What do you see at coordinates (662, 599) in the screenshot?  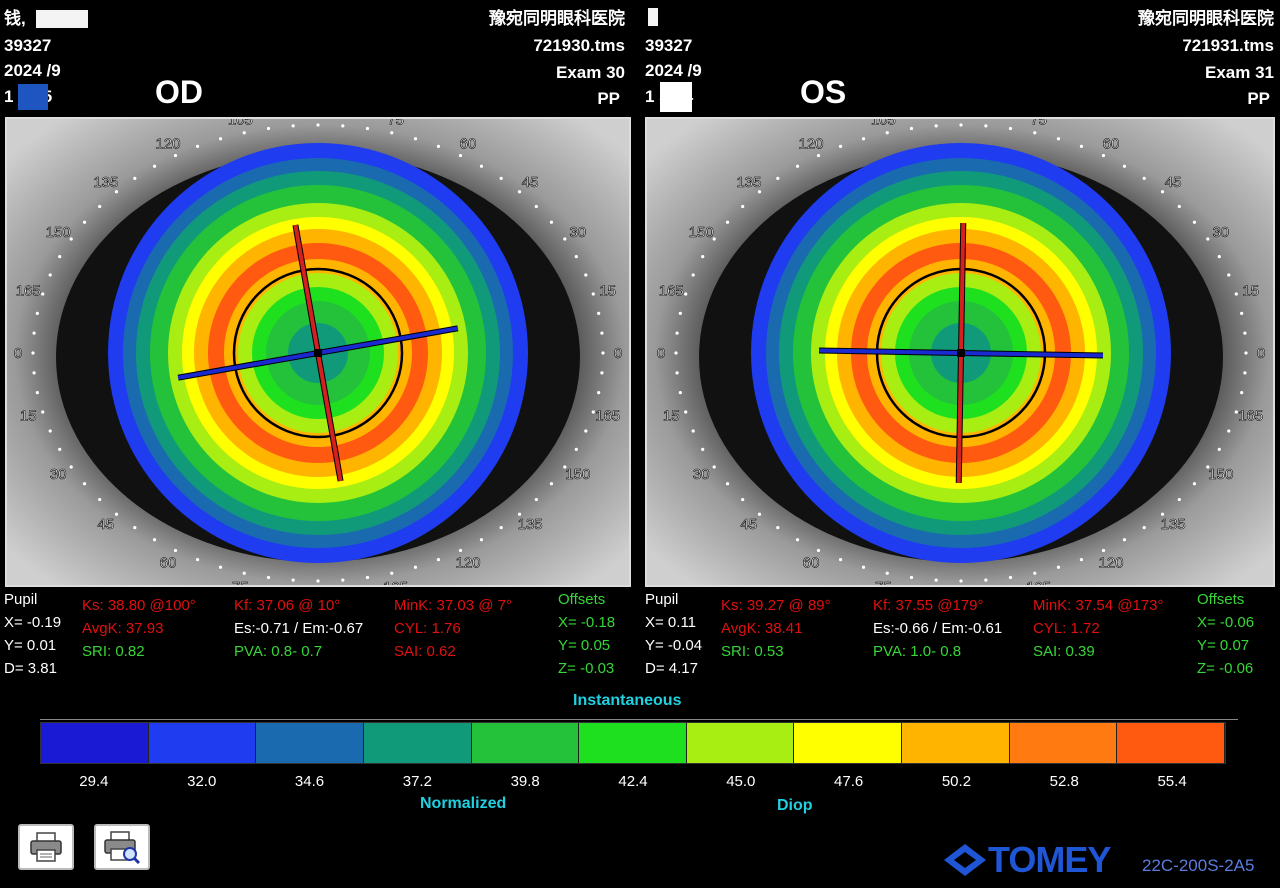 I see `right-pupil-title: Pupil` at bounding box center [662, 599].